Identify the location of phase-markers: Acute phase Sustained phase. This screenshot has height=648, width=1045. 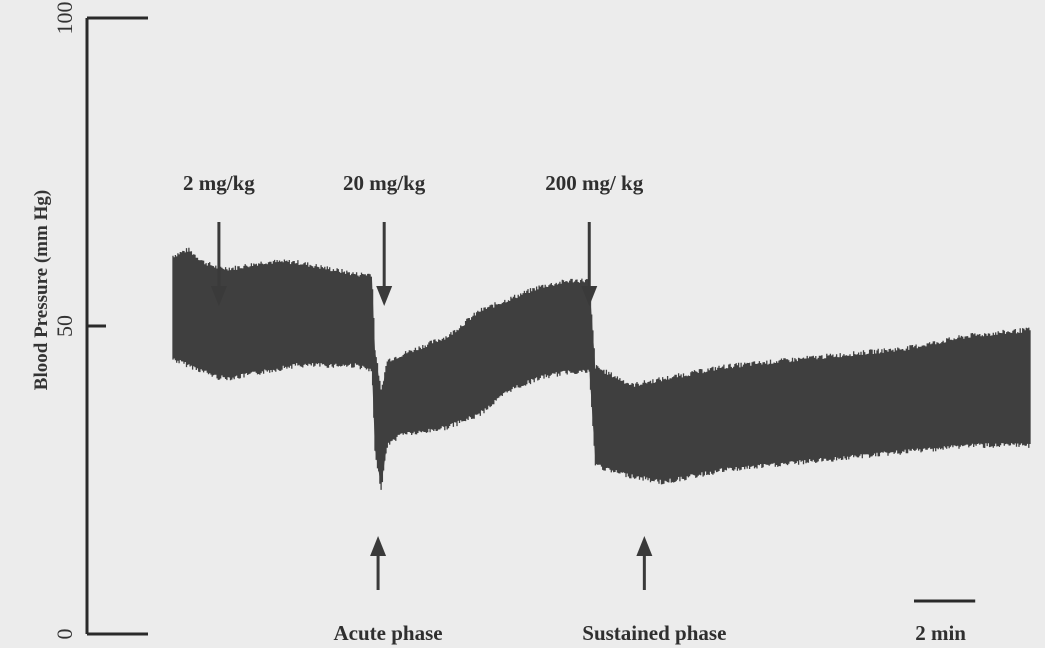
(530, 590).